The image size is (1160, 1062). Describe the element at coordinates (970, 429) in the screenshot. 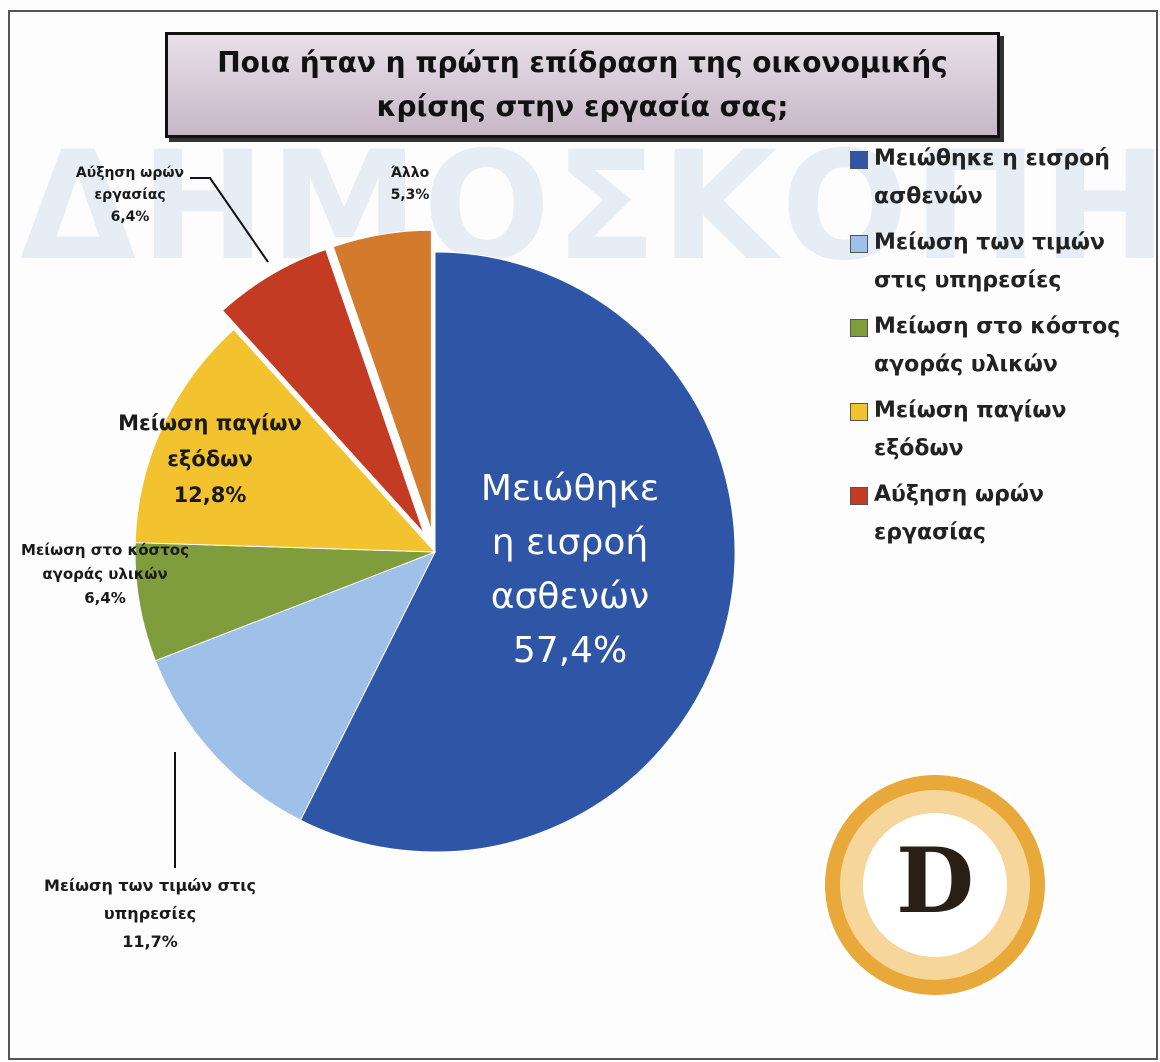

I see `legend-label: Μείωση παγίων εξόδων` at that location.